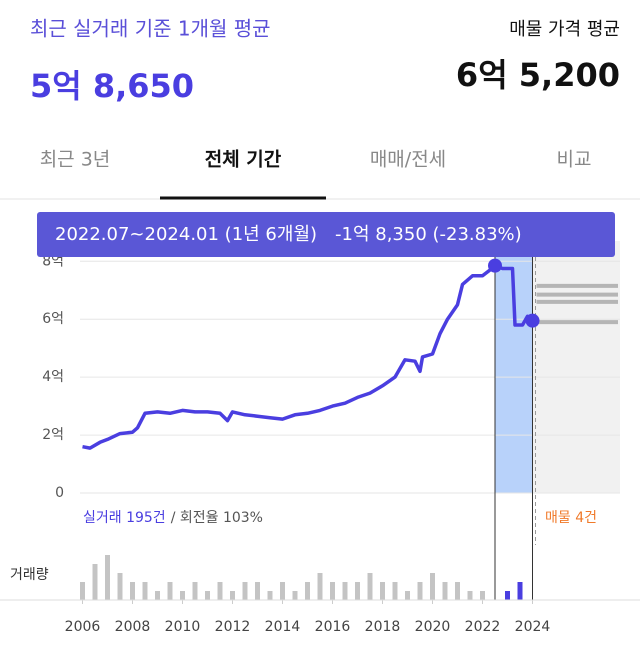 This screenshot has width=640, height=647. Describe the element at coordinates (53, 435) in the screenshot. I see `y-tick-label: 2억` at that location.